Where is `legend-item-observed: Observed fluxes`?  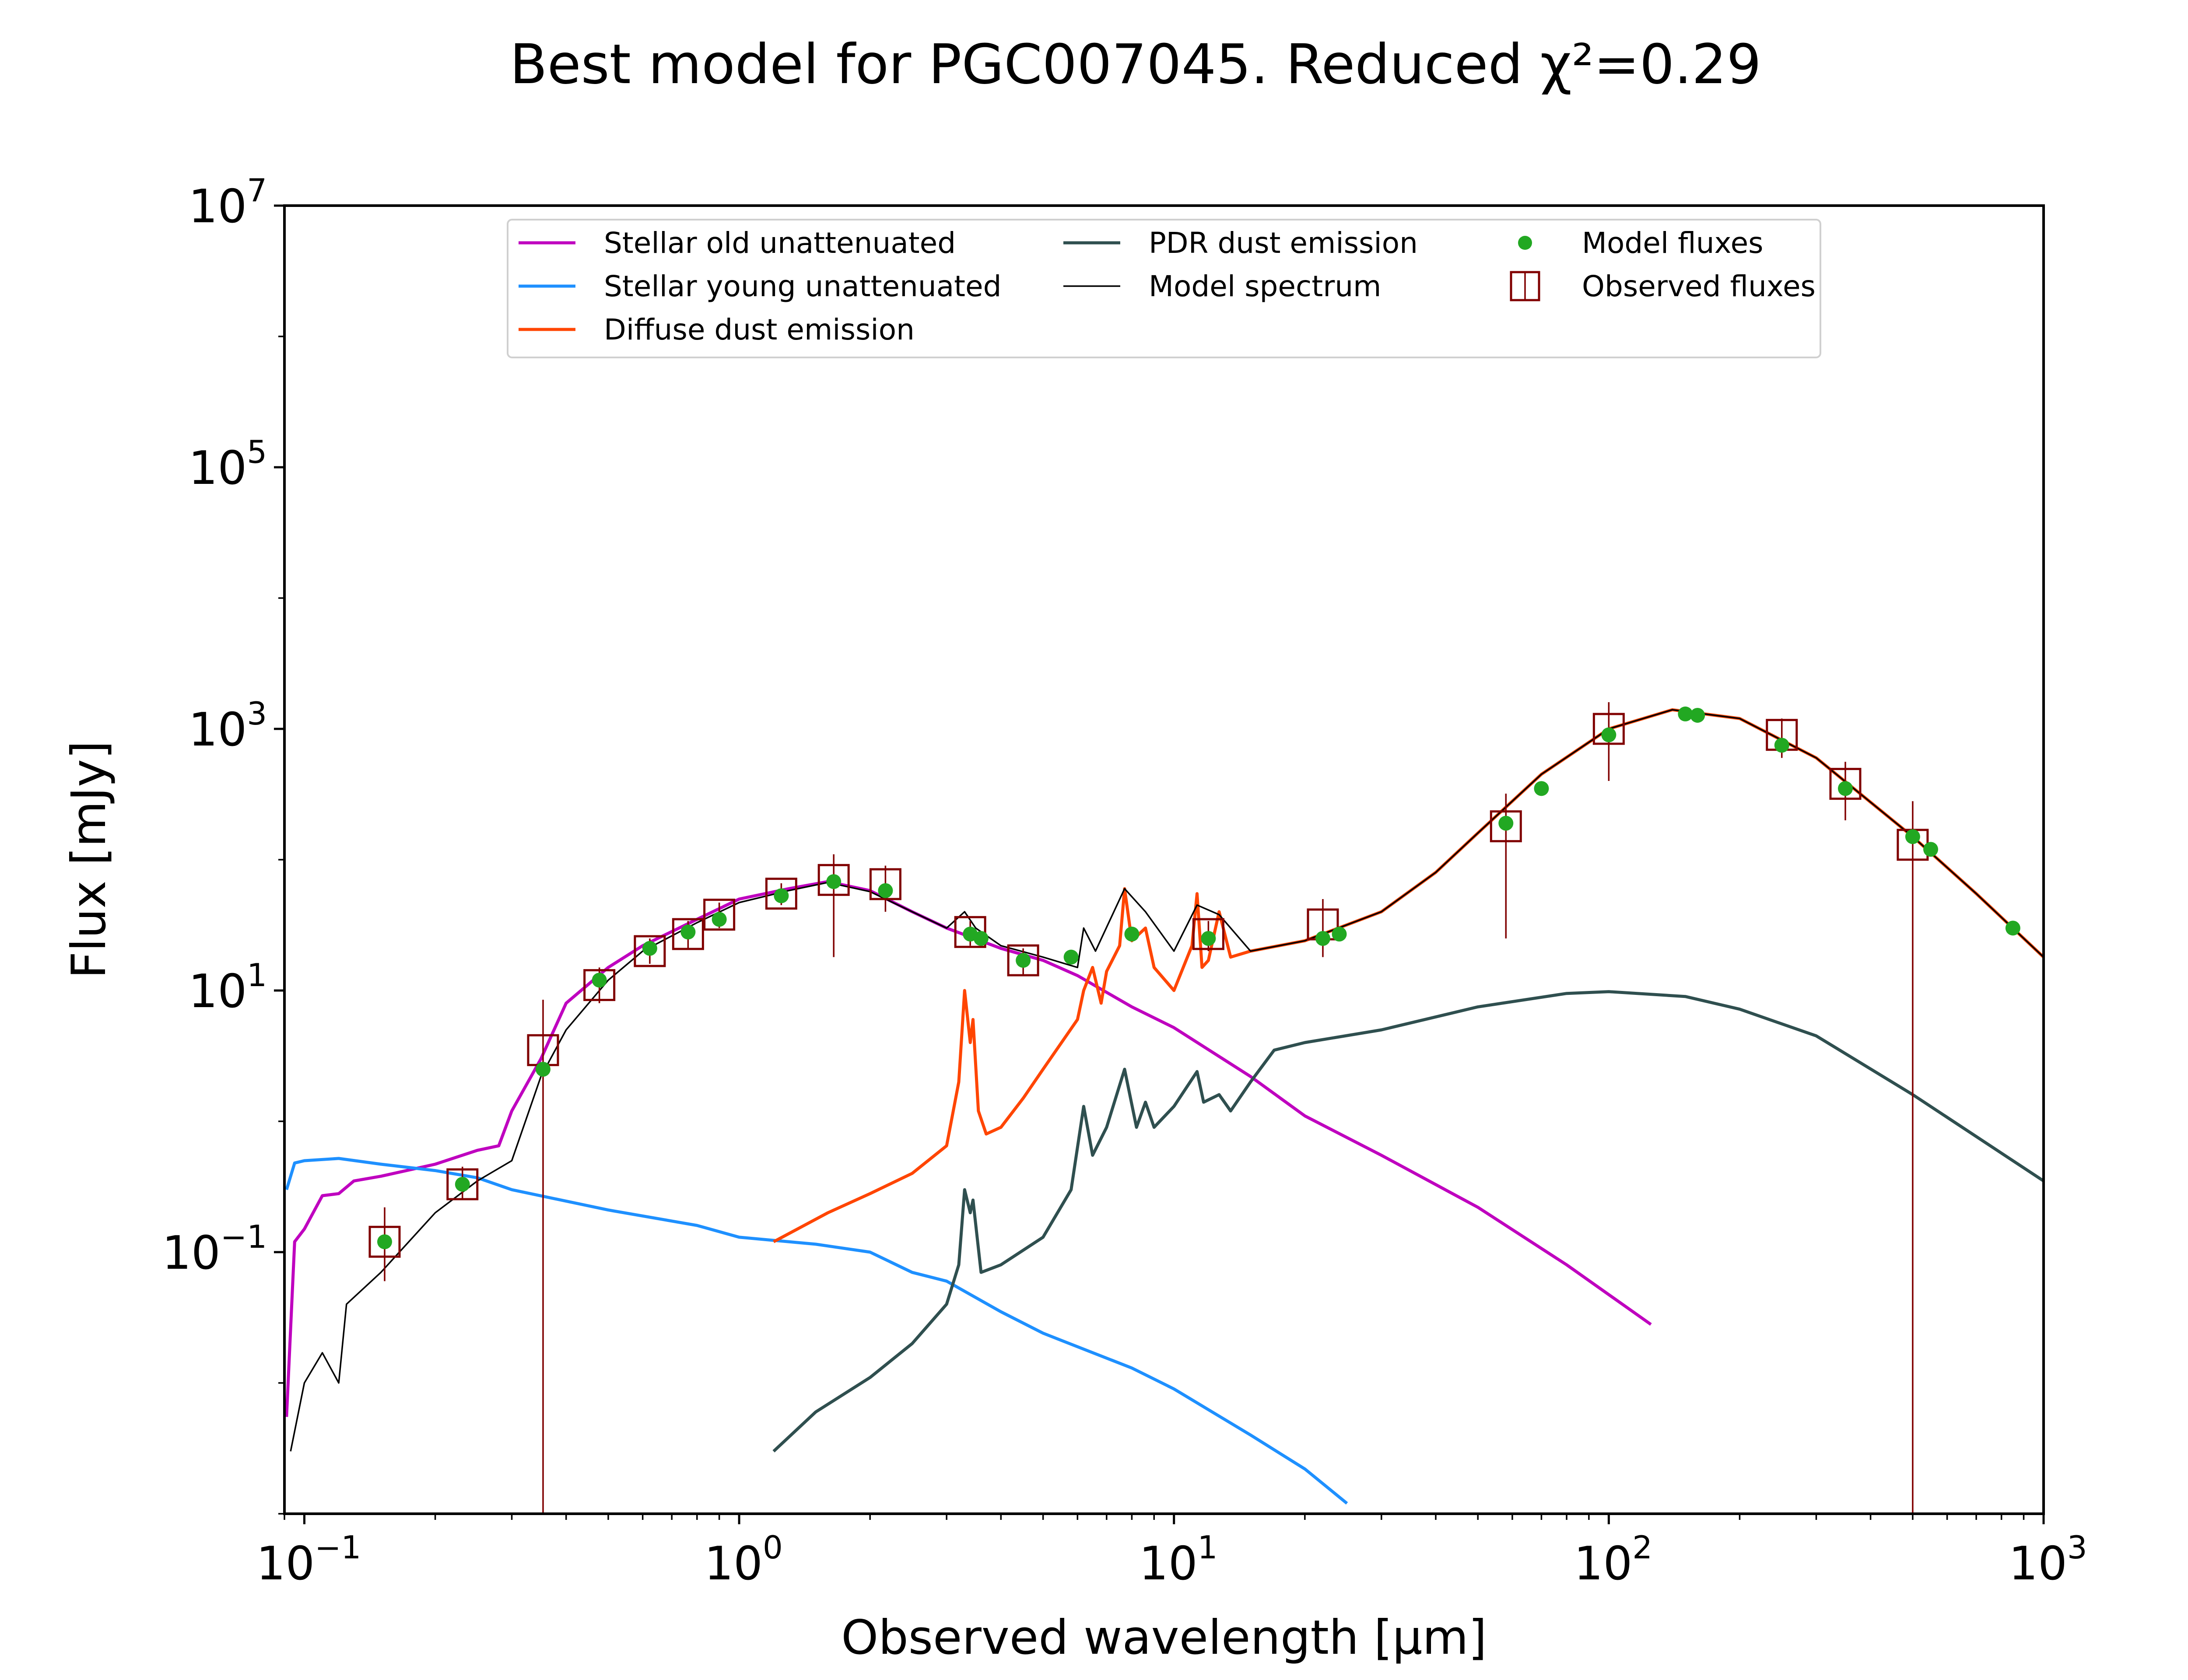
legend-item-observed: Observed fluxes is located at coordinates (1663, 286).